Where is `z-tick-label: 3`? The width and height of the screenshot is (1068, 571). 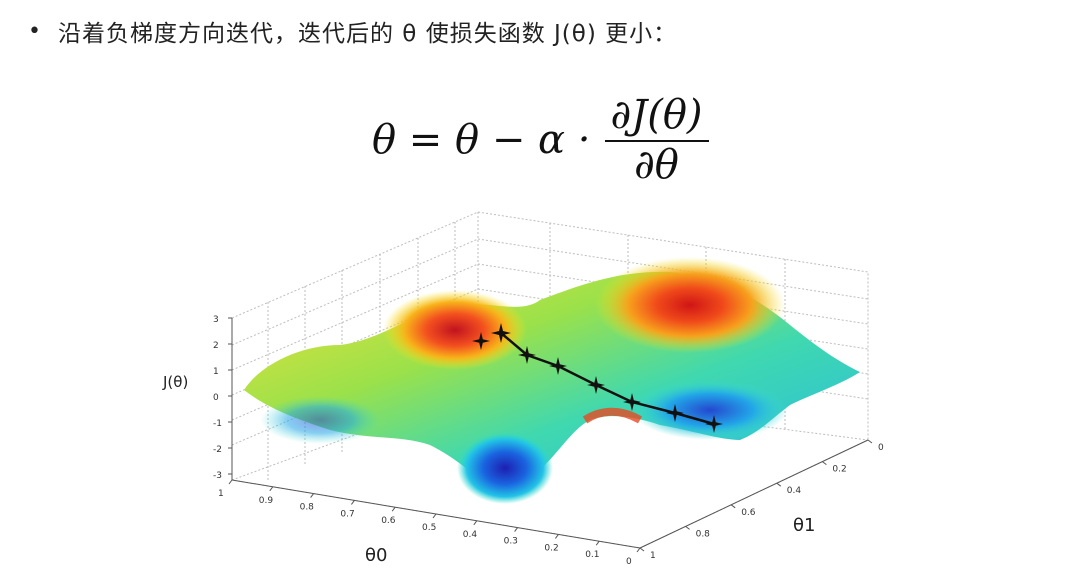
z-tick-label: 3 is located at coordinates (216, 320).